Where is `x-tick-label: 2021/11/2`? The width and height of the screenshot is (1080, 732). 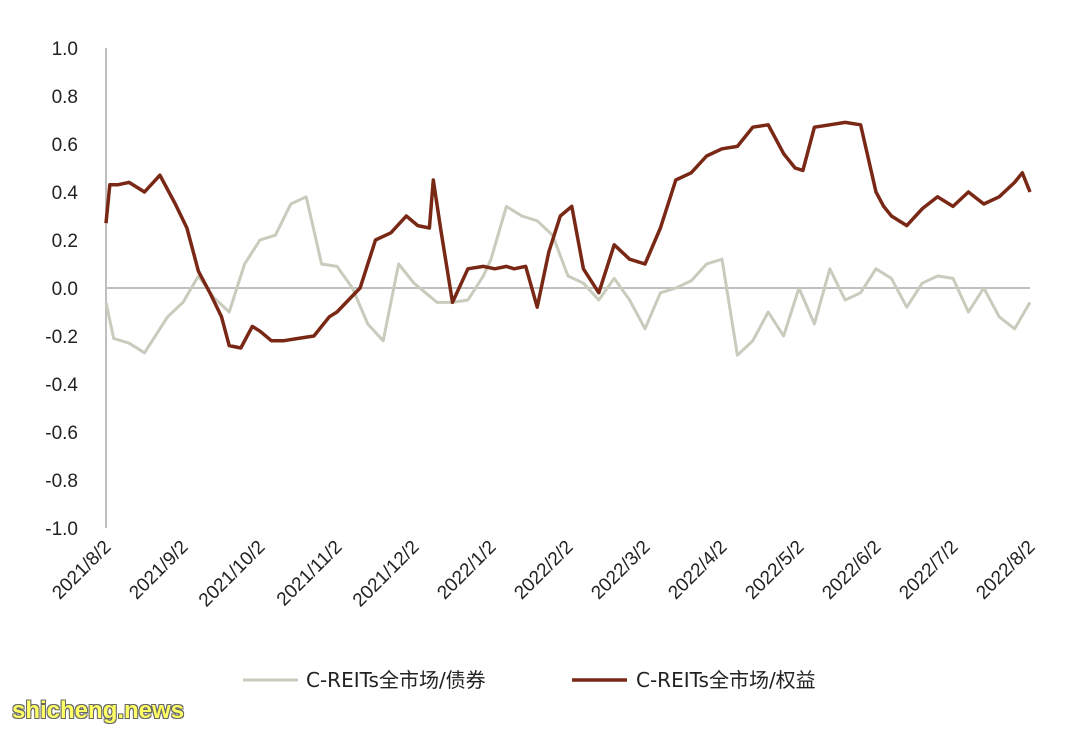
x-tick-label: 2021/11/2 is located at coordinates (310, 574).